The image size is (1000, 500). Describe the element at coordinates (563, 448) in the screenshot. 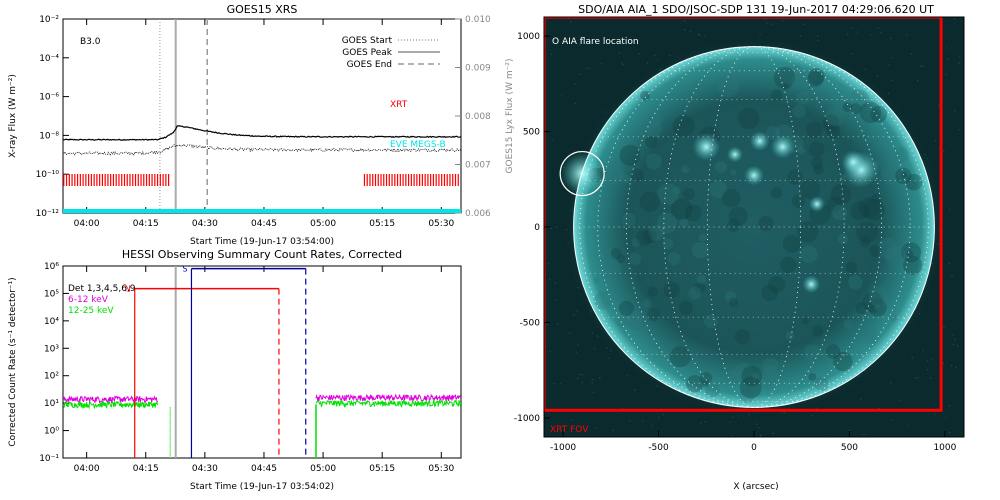

I see `aia-x-tick-label: -1000` at that location.